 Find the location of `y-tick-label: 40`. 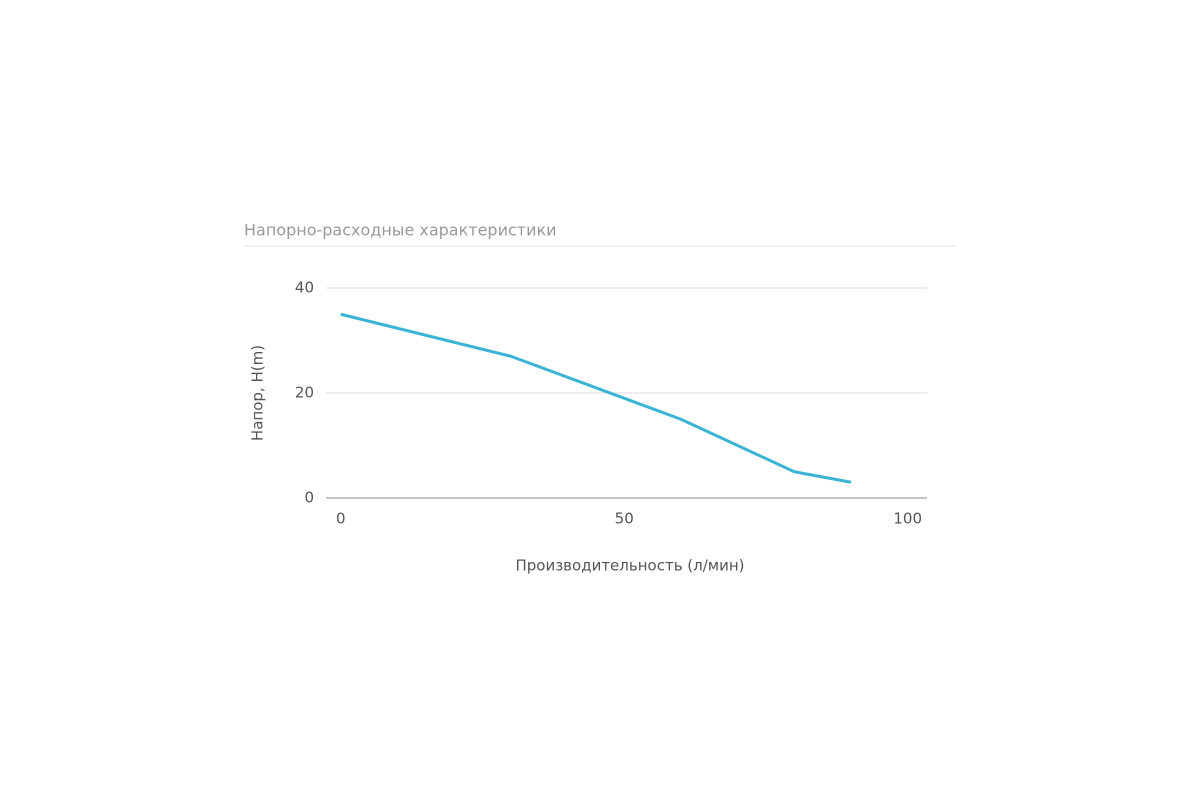

y-tick-label: 40 is located at coordinates (304, 288).